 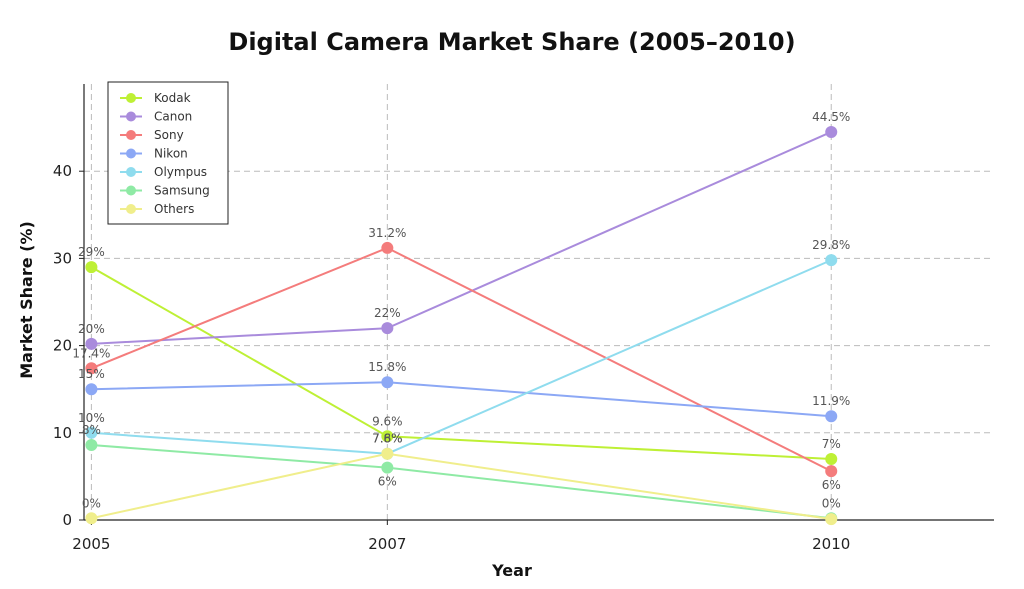 What do you see at coordinates (180, 172) in the screenshot?
I see `legend-label-olympus: Olympus` at bounding box center [180, 172].